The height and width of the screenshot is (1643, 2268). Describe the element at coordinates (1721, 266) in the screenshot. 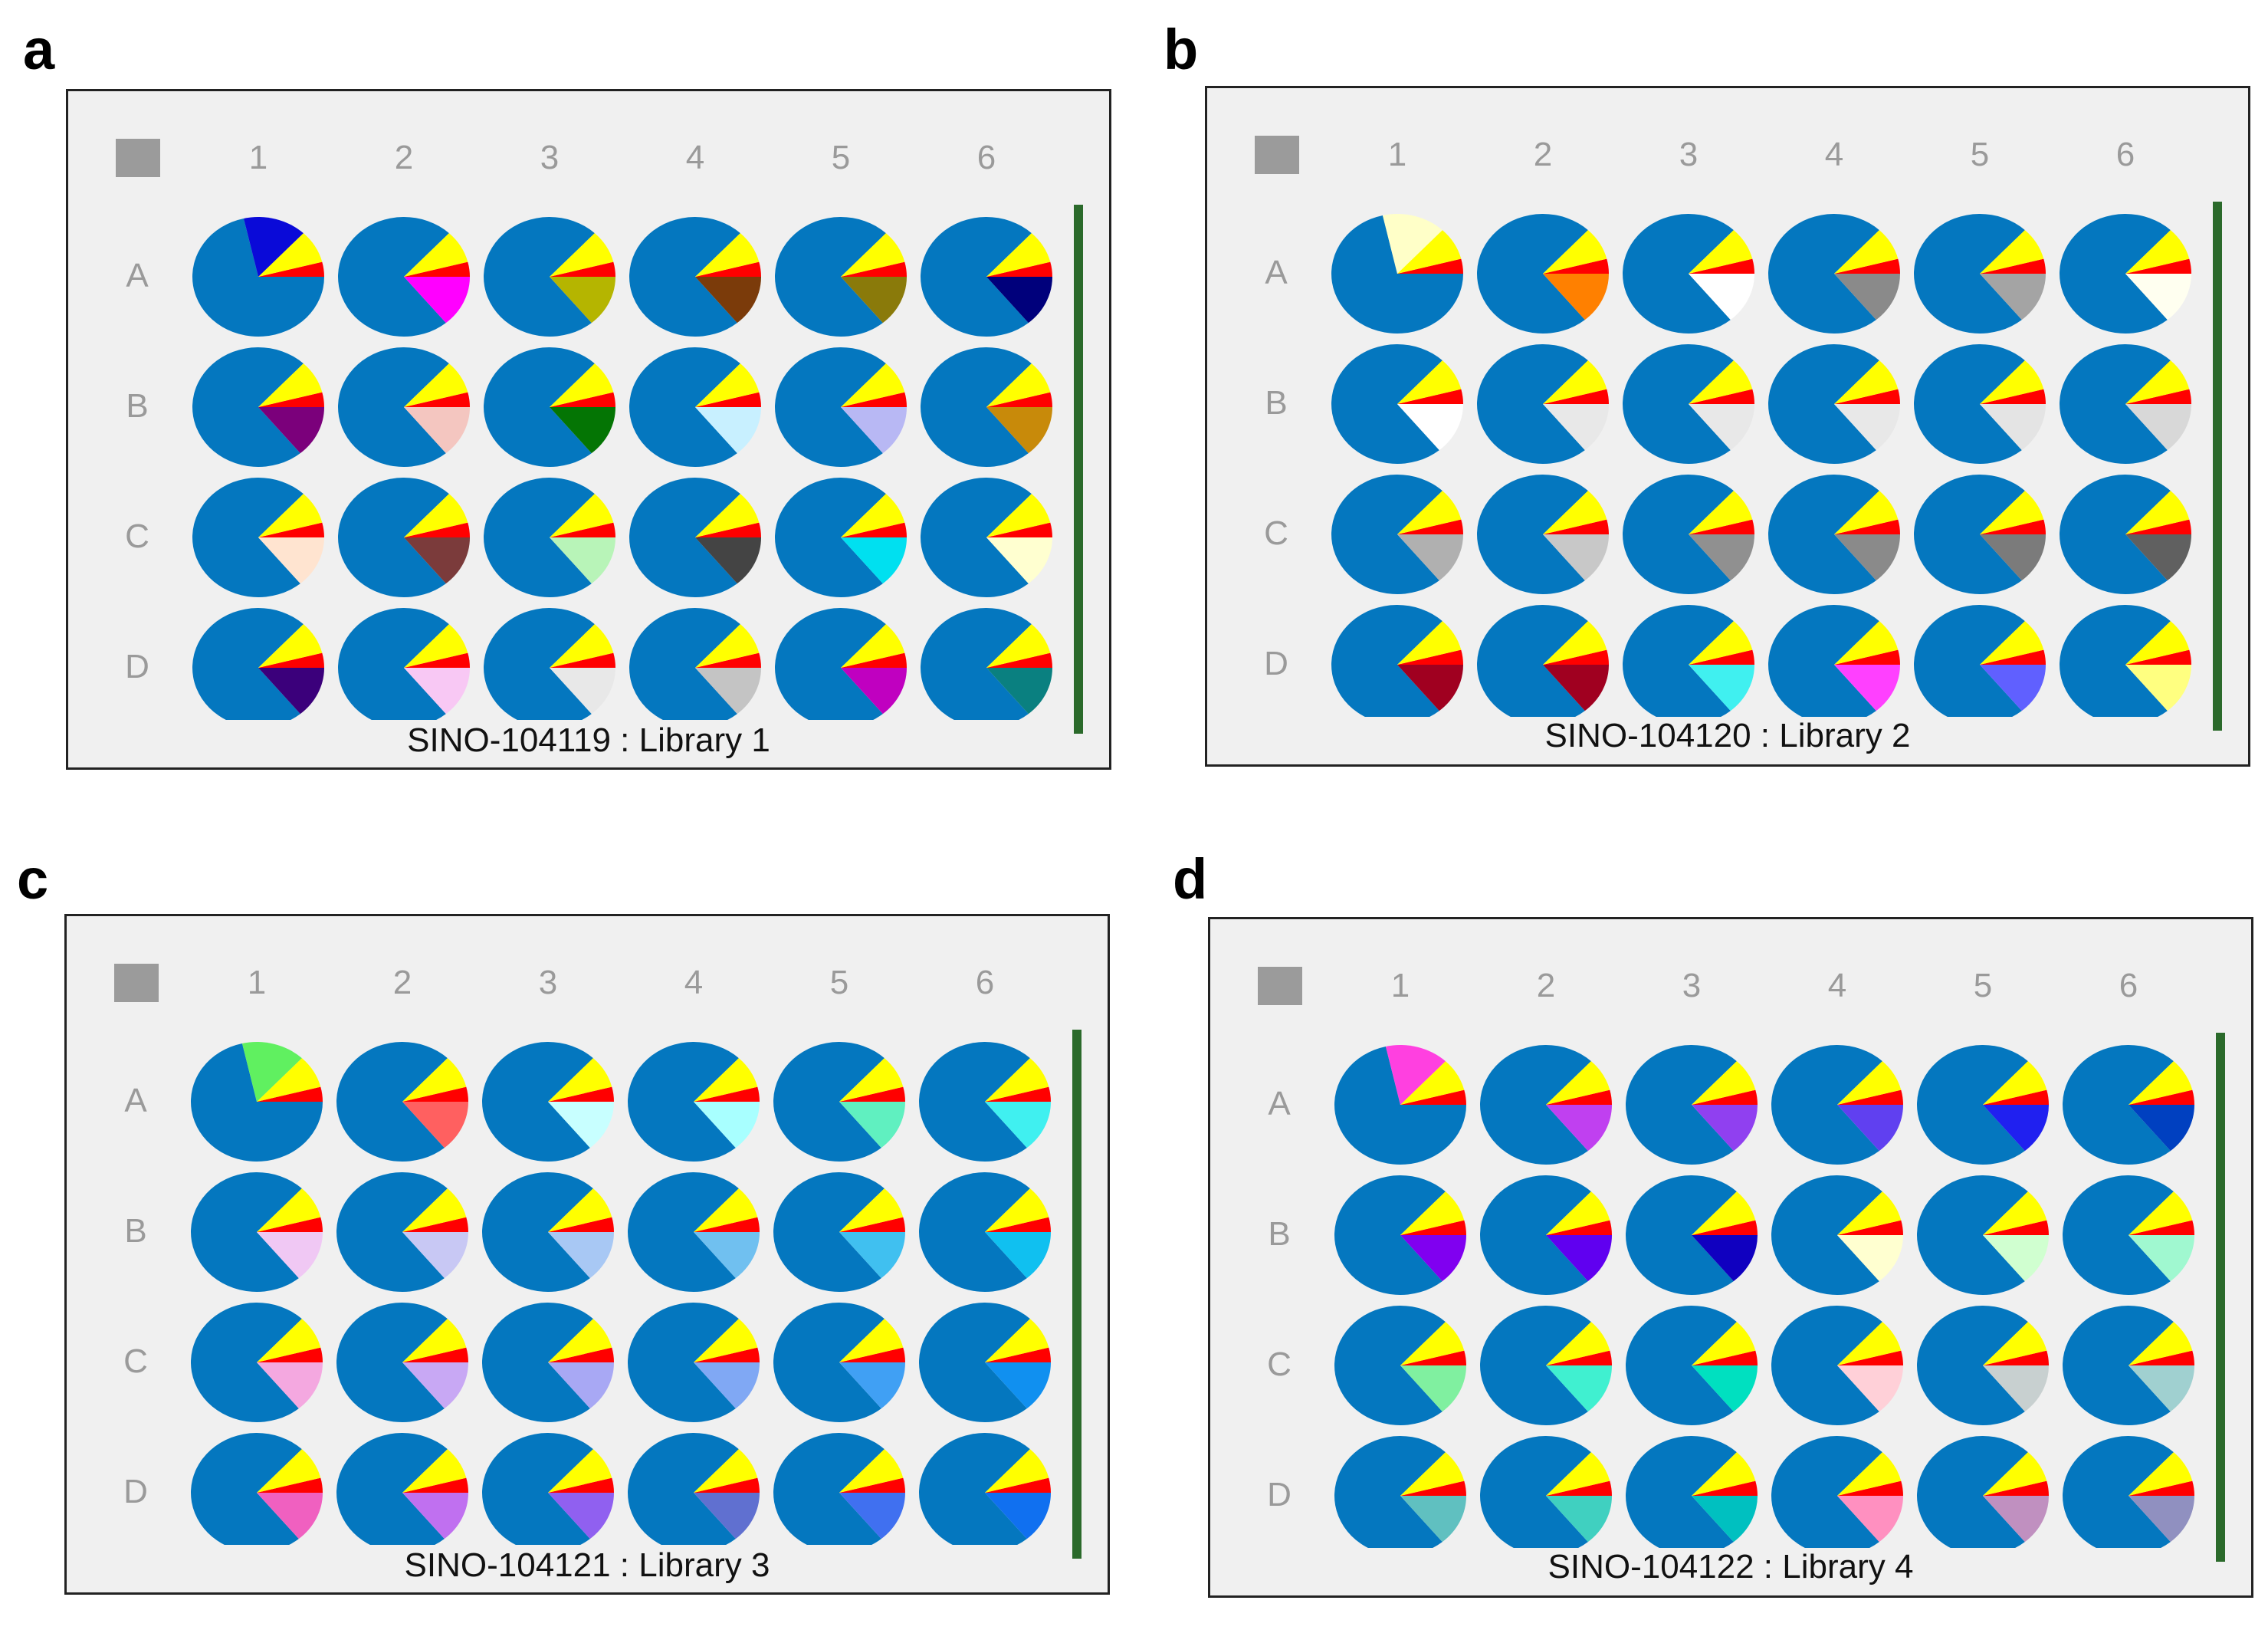

I see `pie-red-slice` at that location.